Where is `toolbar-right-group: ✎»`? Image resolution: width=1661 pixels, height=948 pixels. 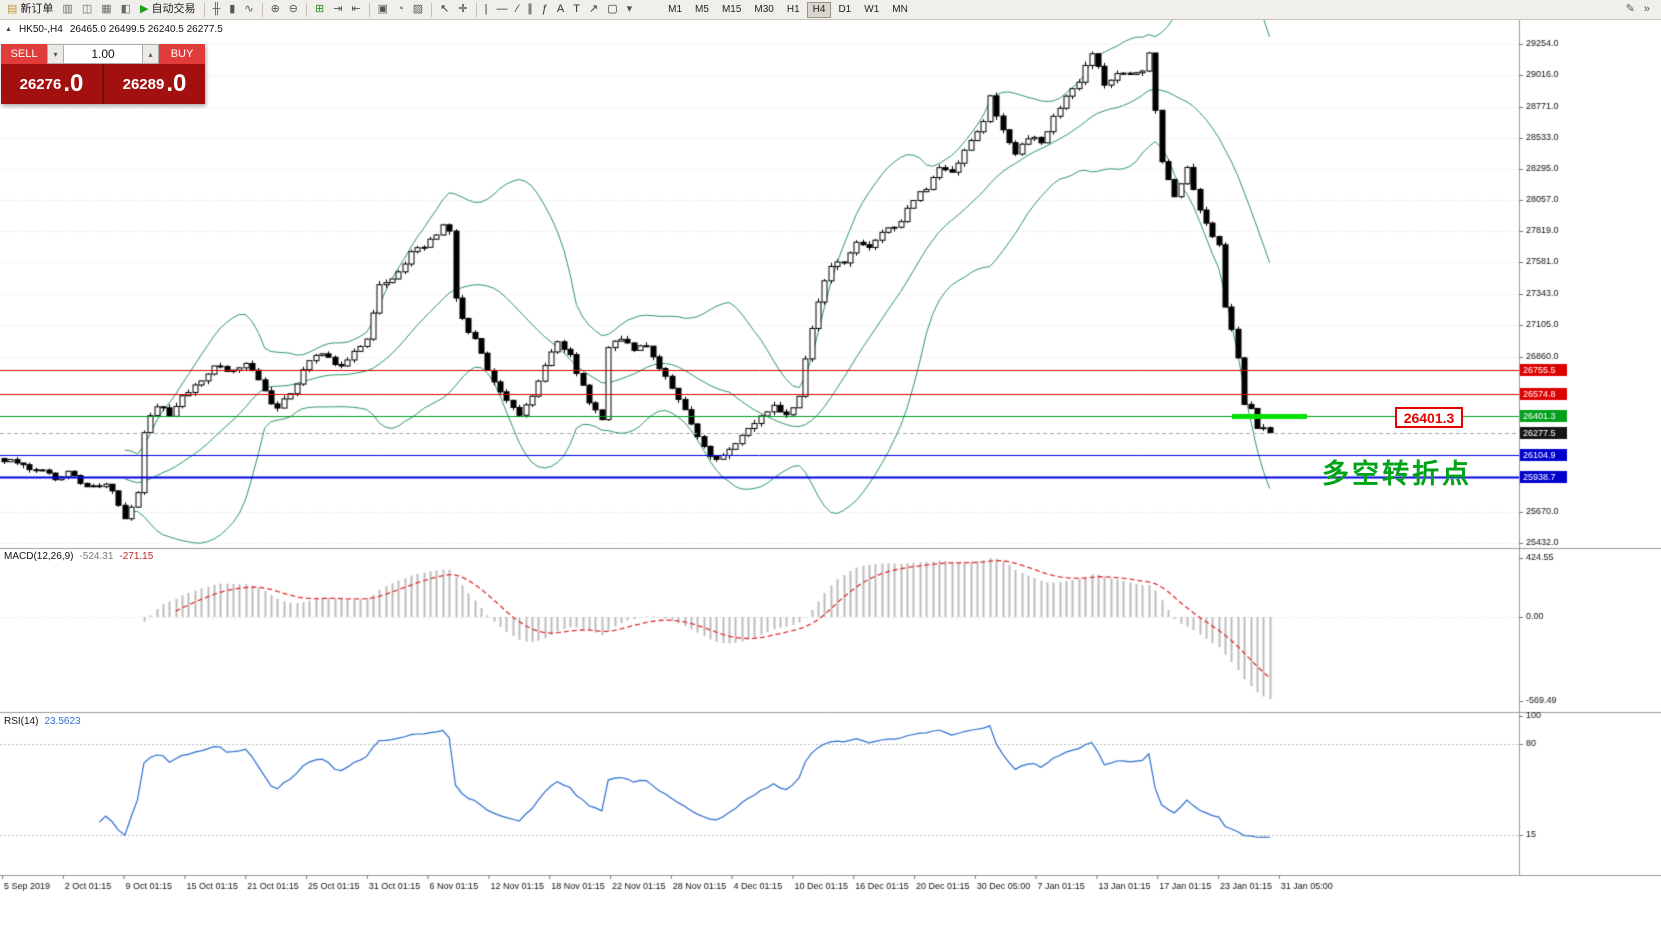 toolbar-right-group: ✎» is located at coordinates (1638, 10).